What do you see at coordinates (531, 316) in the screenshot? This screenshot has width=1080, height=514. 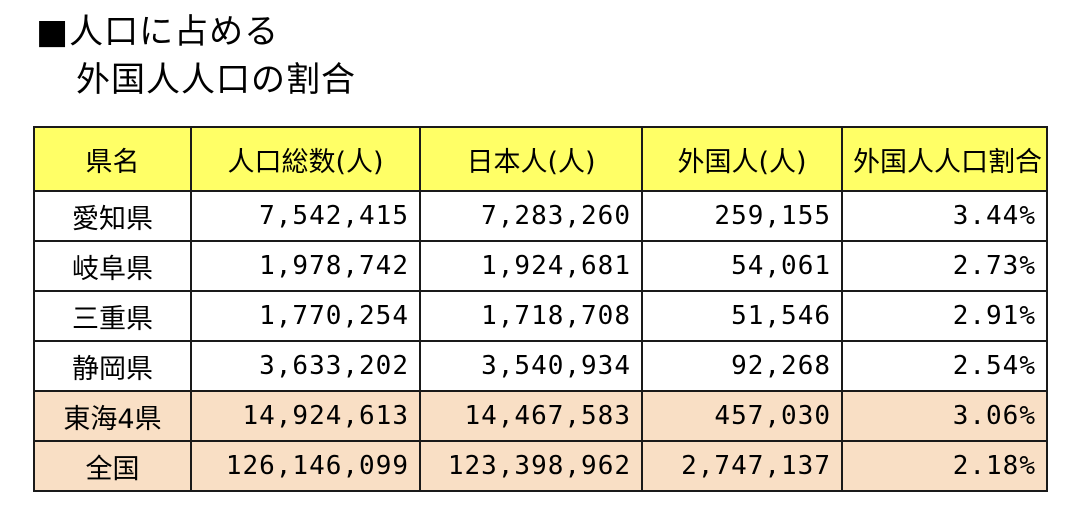 I see `cell-japanese: 1,718,708` at bounding box center [531, 316].